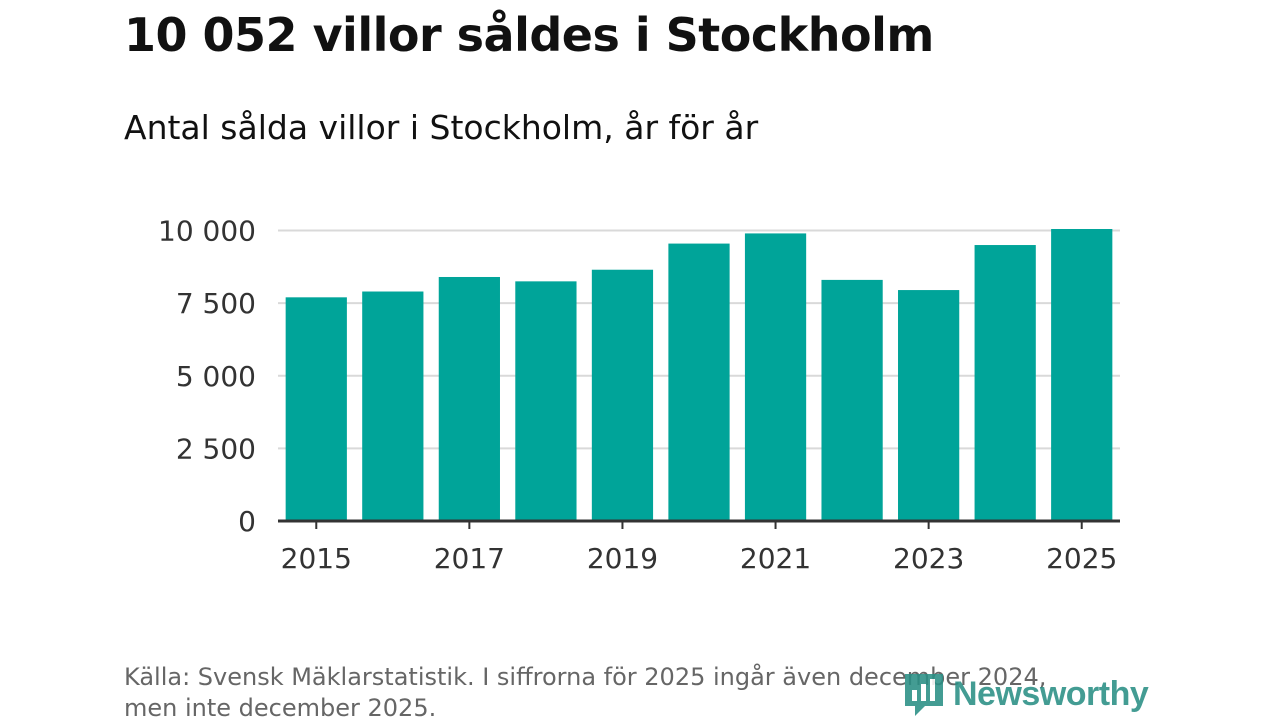  I want to click on bar-2021, so click(775, 377).